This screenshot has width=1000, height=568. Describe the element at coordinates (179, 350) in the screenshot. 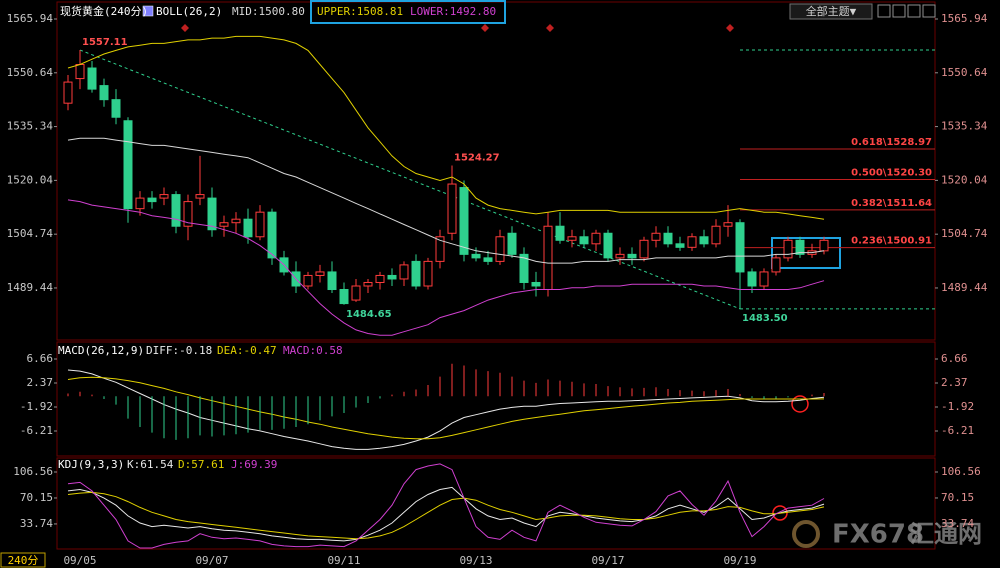

I see `legend-entry: DIFF:-0.18` at that location.